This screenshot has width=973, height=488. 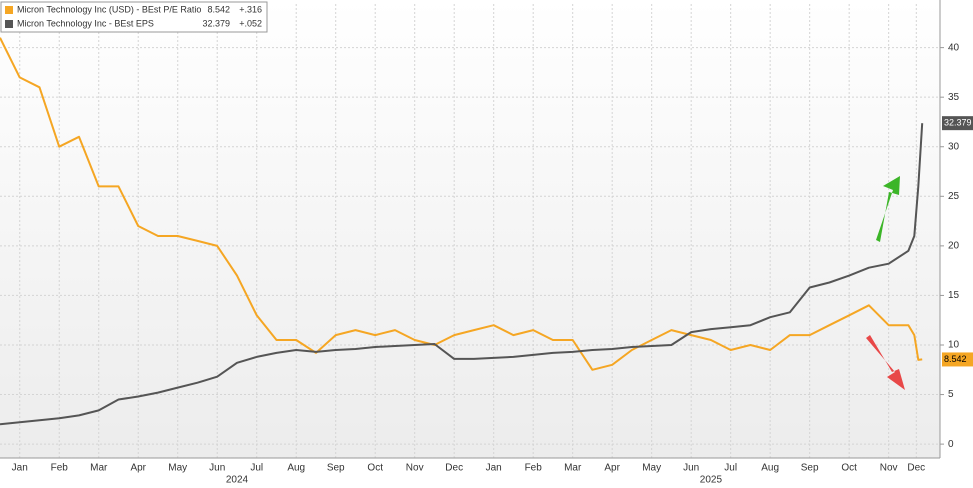 I want to click on y-tick-label: 5, so click(x=951, y=394).